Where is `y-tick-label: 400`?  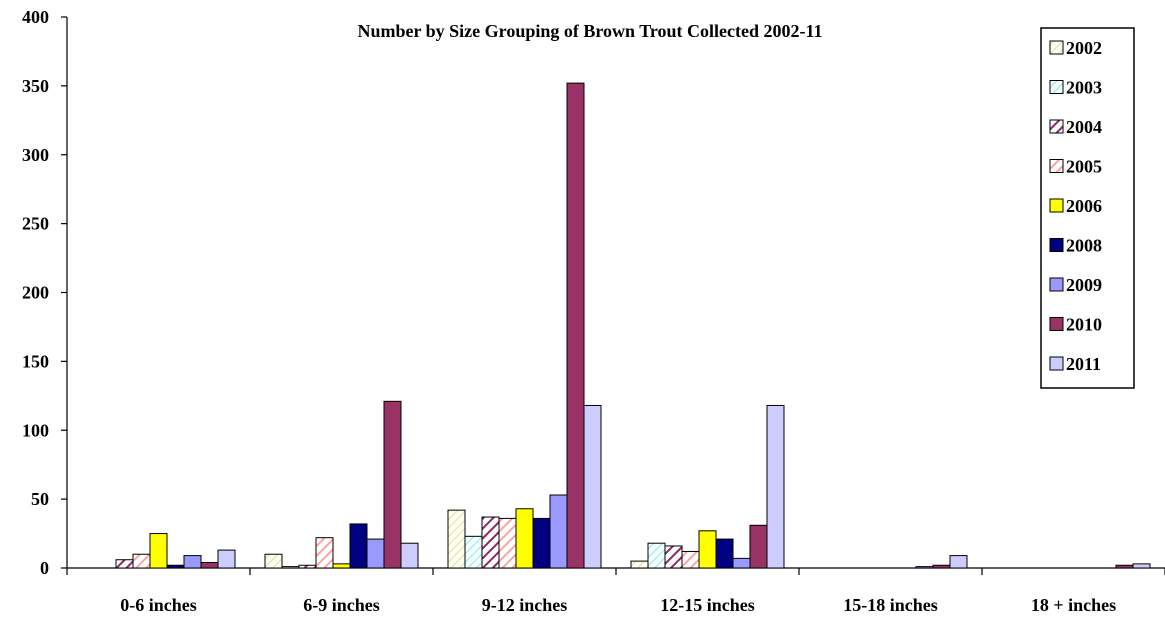 y-tick-label: 400 is located at coordinates (35, 17).